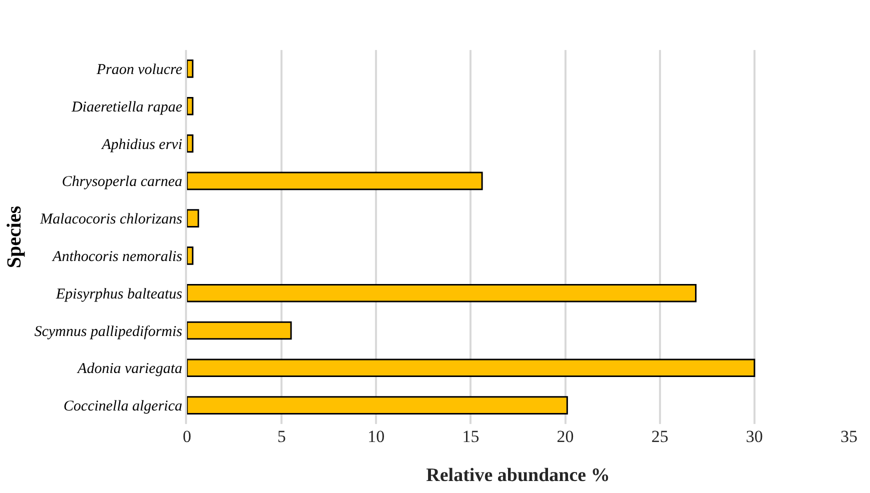 The height and width of the screenshot is (493, 870). I want to click on y-tick-label: Coccinella algerica, so click(123, 406).